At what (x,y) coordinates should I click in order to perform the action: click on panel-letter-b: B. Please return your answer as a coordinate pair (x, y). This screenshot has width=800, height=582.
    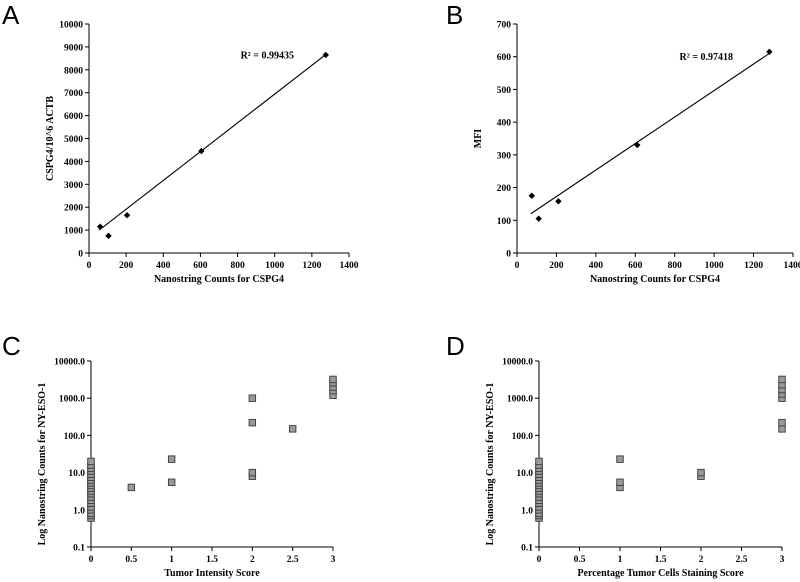
    Looking at the image, I should click on (454, 15).